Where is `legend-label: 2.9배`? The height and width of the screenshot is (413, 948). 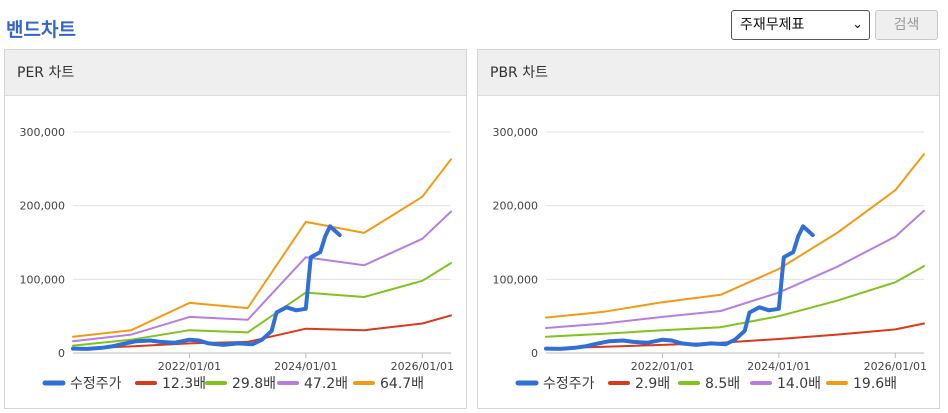 legend-label: 2.9배 is located at coordinates (652, 384).